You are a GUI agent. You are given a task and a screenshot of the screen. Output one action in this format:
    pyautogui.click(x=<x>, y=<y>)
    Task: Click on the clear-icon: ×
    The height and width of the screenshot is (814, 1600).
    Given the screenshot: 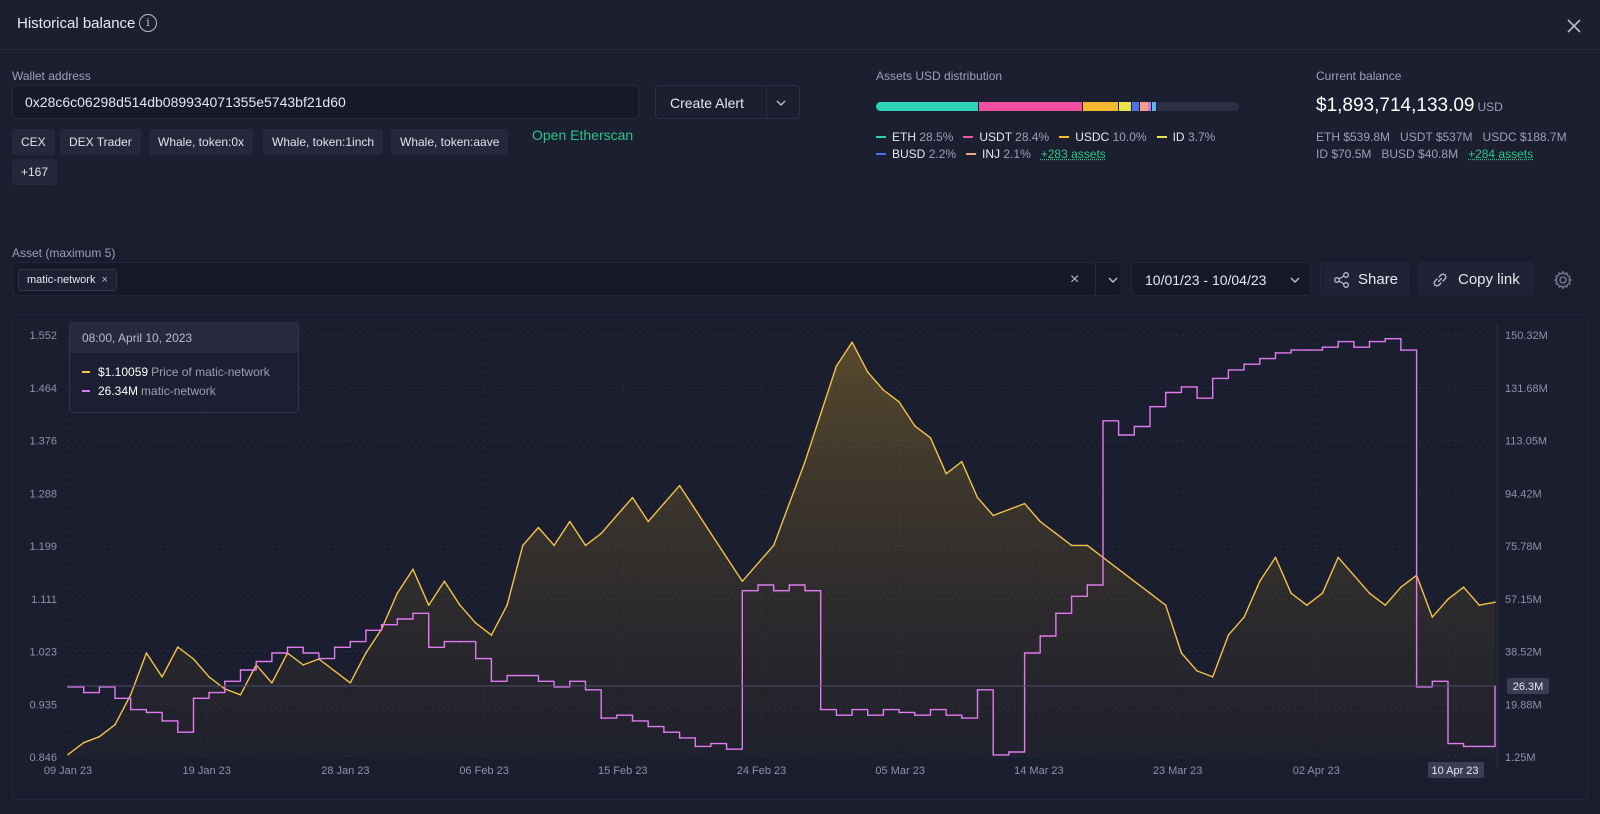 What is the action you would take?
    pyautogui.click(x=1075, y=279)
    